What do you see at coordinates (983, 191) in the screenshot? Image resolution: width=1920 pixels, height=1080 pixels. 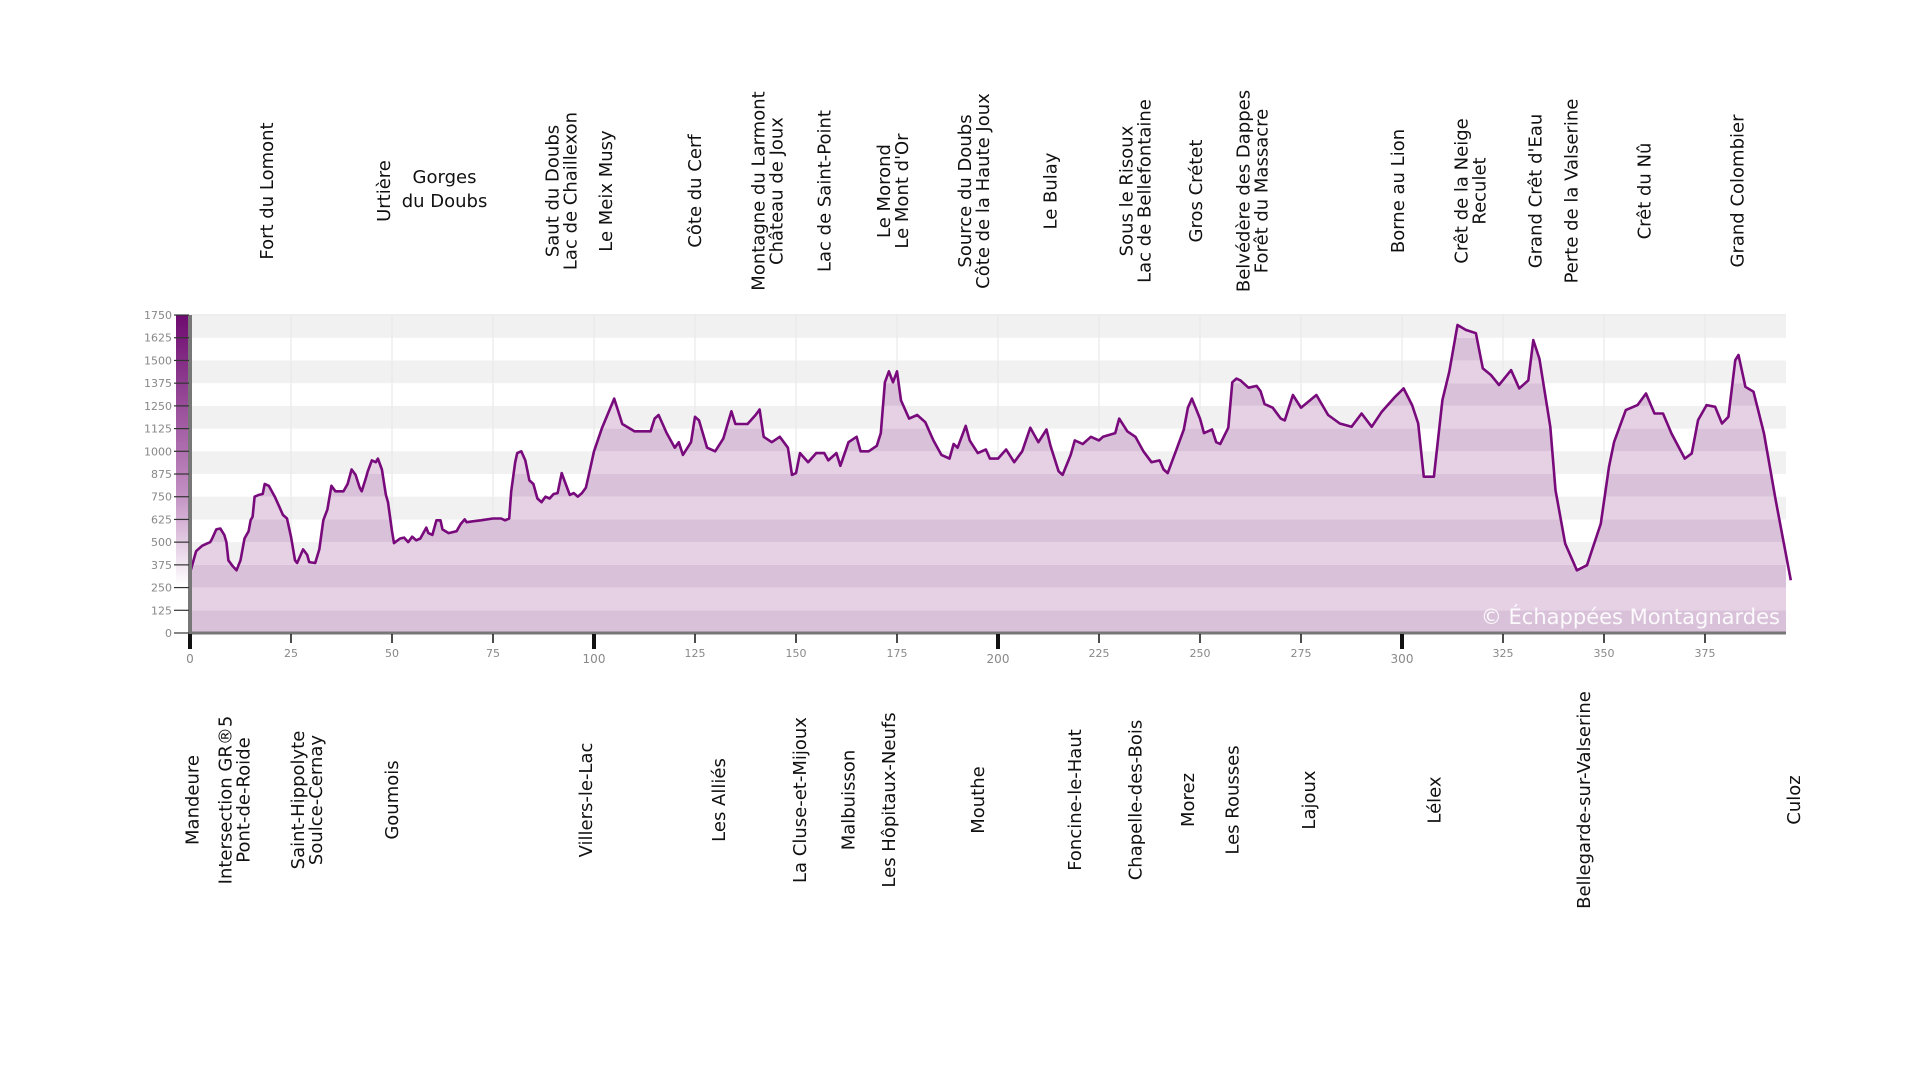 I see `top-annotation: Côte de la Haute Joux` at bounding box center [983, 191].